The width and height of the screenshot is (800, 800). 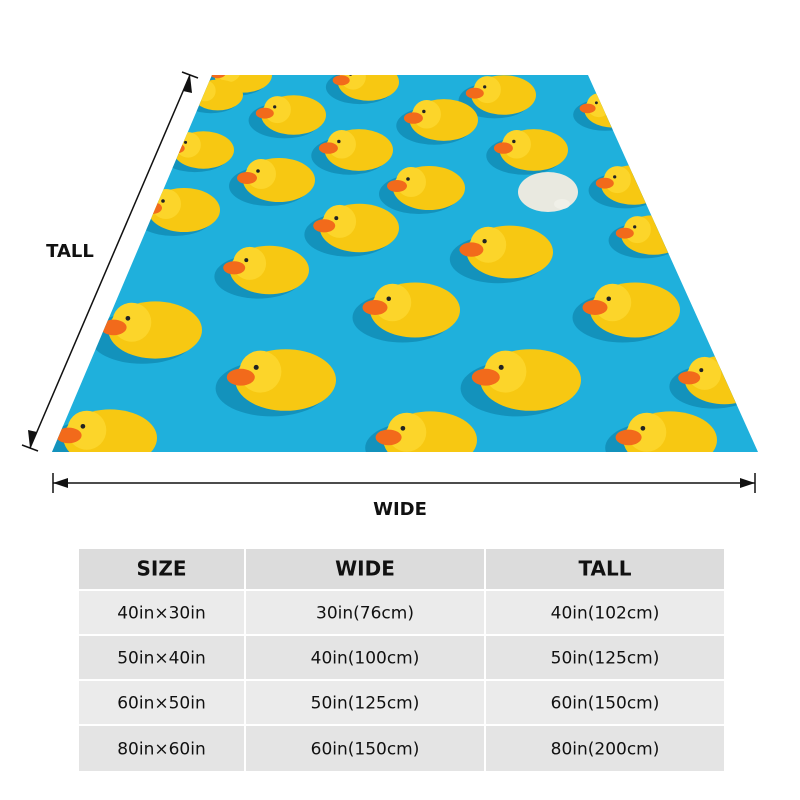 I want to click on table-cell-text: 40in(100cm), so click(x=365, y=659).